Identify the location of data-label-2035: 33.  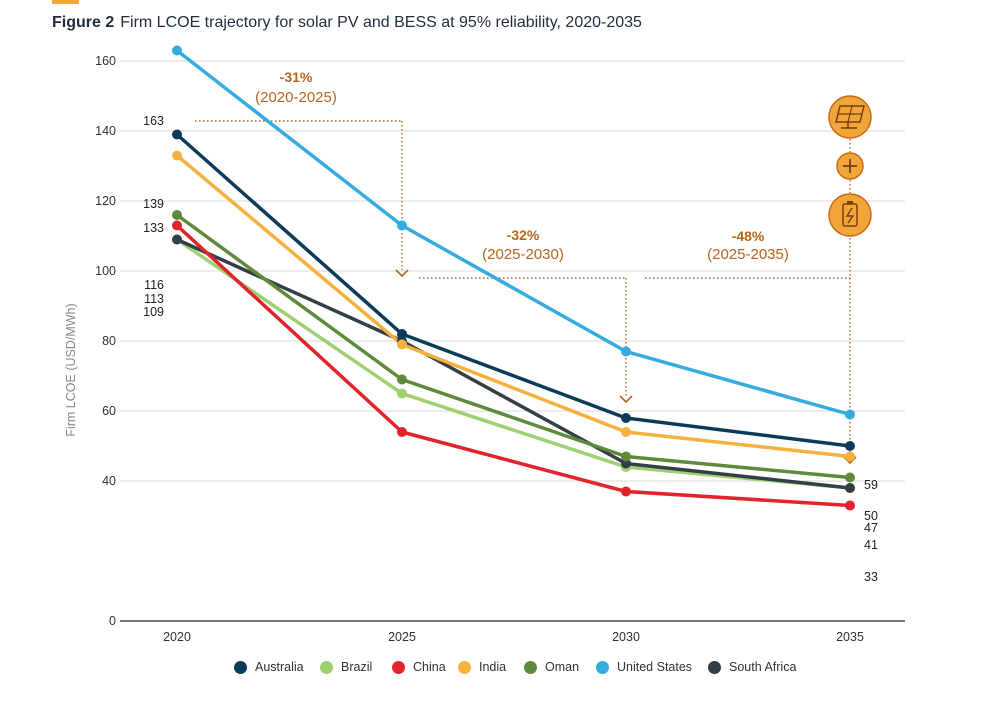
(871, 577).